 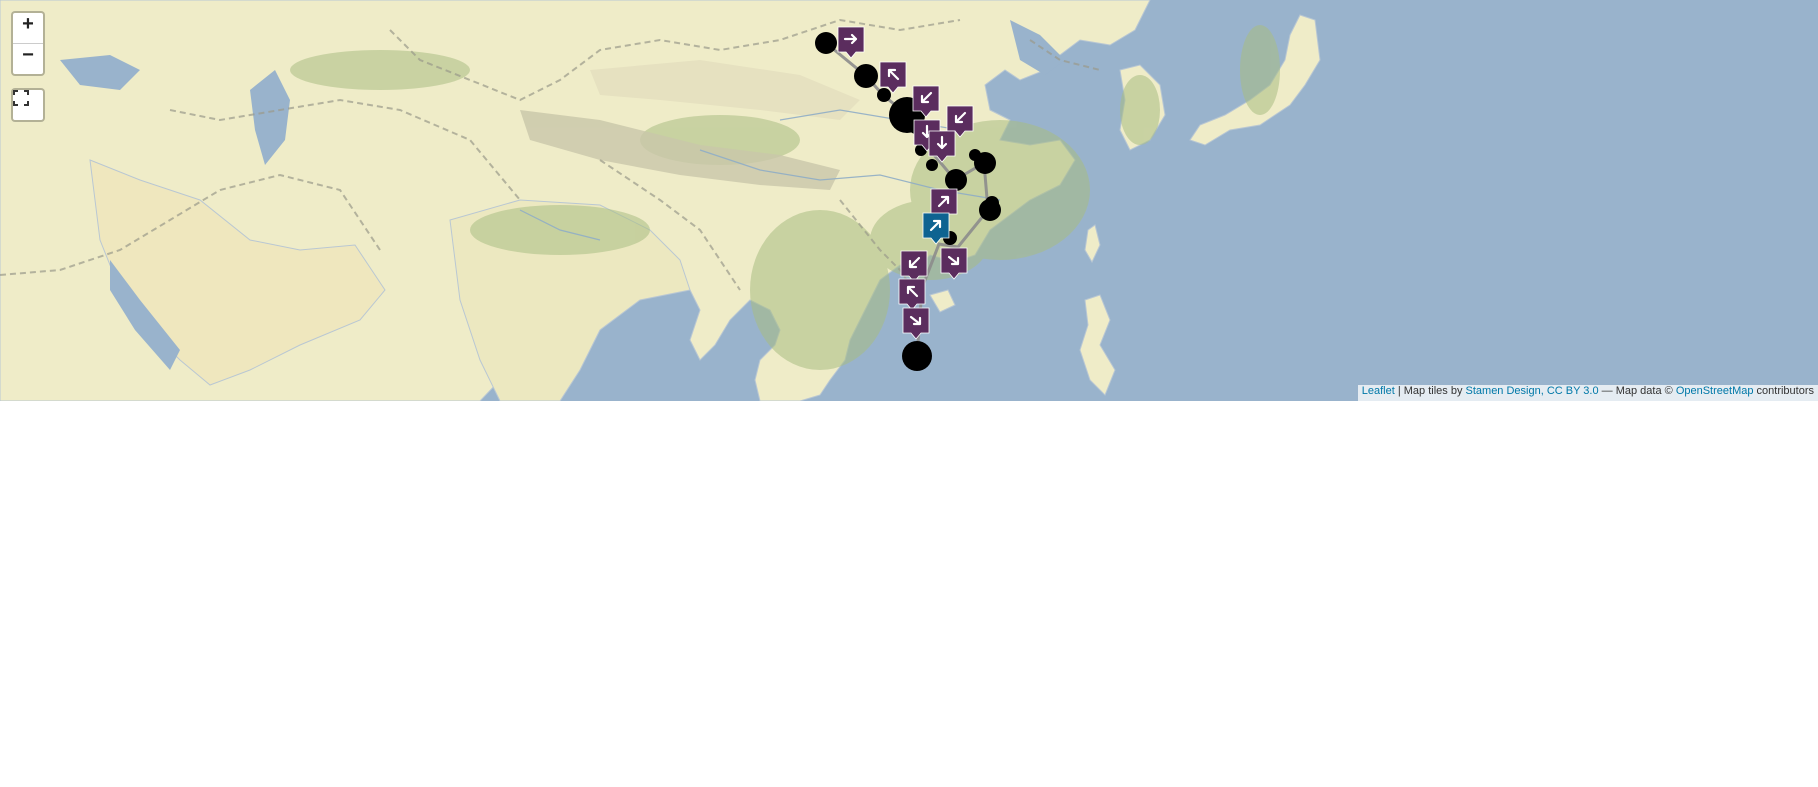 I want to click on zoom-out-button: −, so click(x=28, y=55).